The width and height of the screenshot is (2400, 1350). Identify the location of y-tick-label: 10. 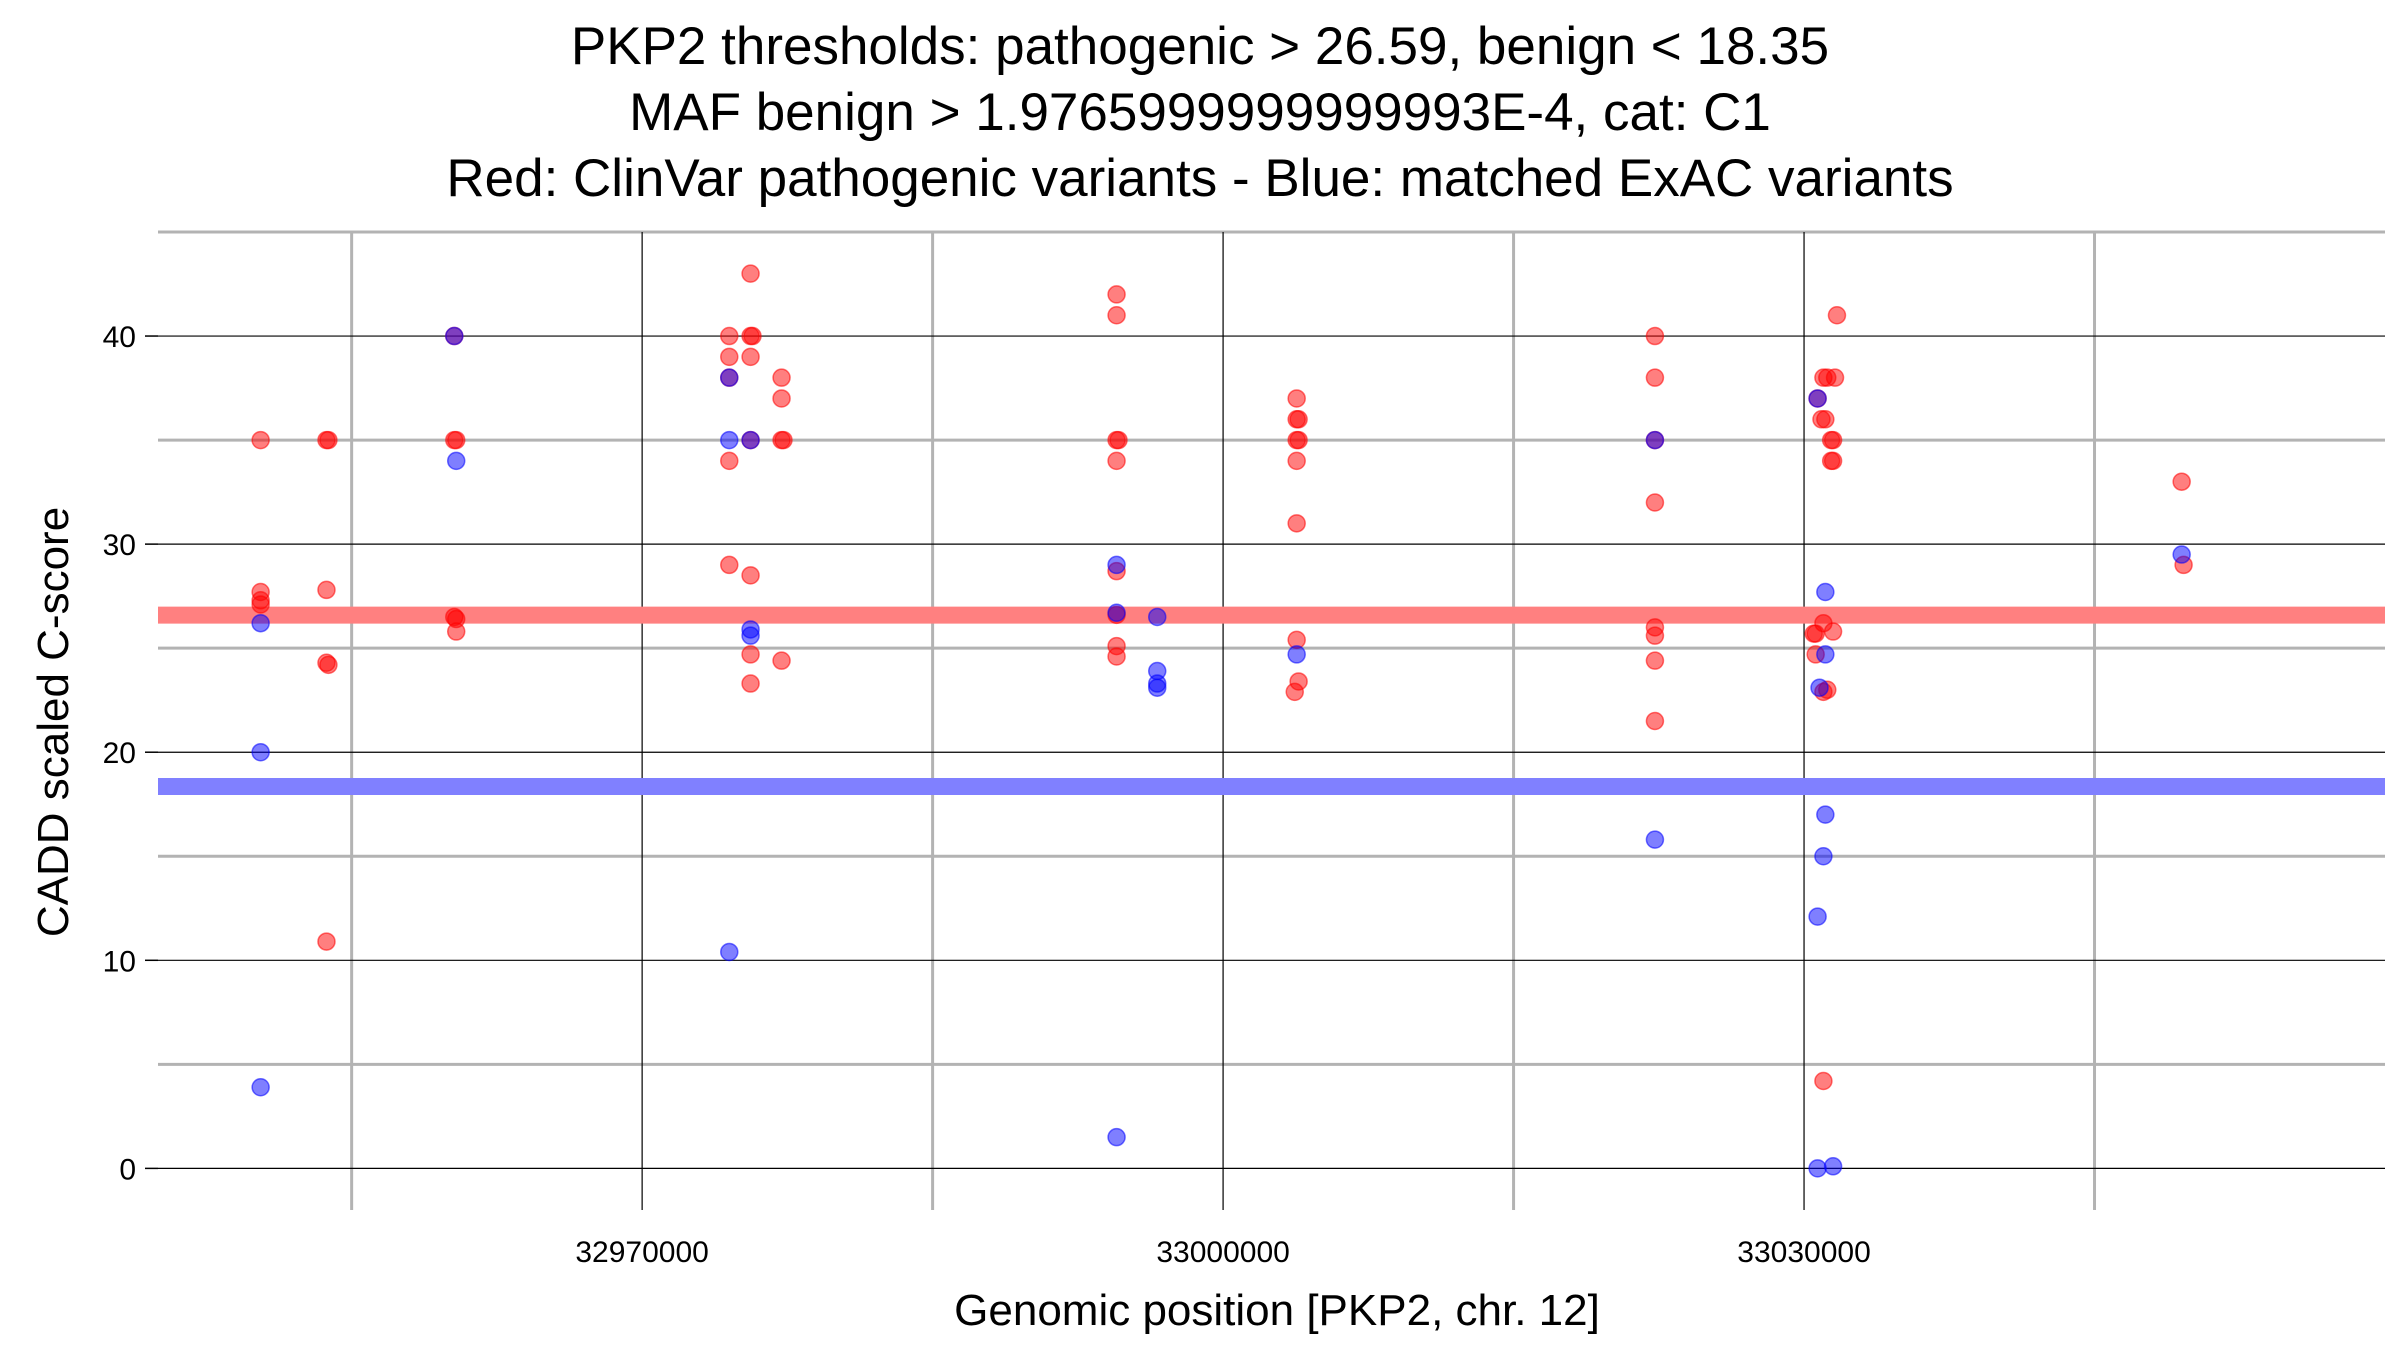
(119, 961).